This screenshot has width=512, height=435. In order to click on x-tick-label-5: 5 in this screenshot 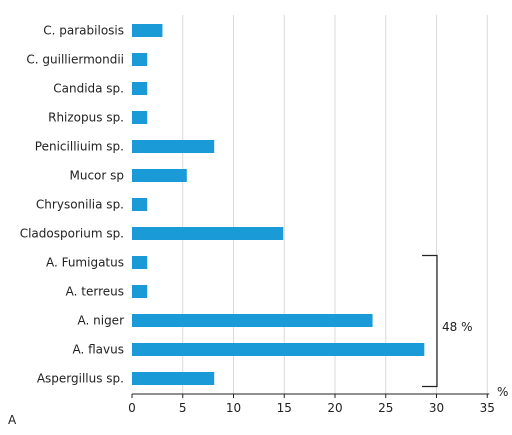, I will do `click(183, 408)`.